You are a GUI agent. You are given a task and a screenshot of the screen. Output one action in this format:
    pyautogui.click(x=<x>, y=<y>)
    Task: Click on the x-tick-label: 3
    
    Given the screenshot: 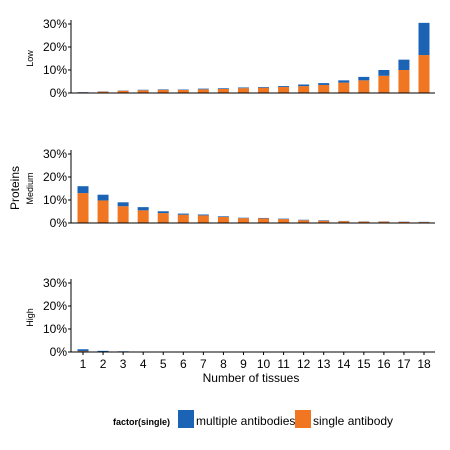 What is the action you would take?
    pyautogui.click(x=123, y=364)
    